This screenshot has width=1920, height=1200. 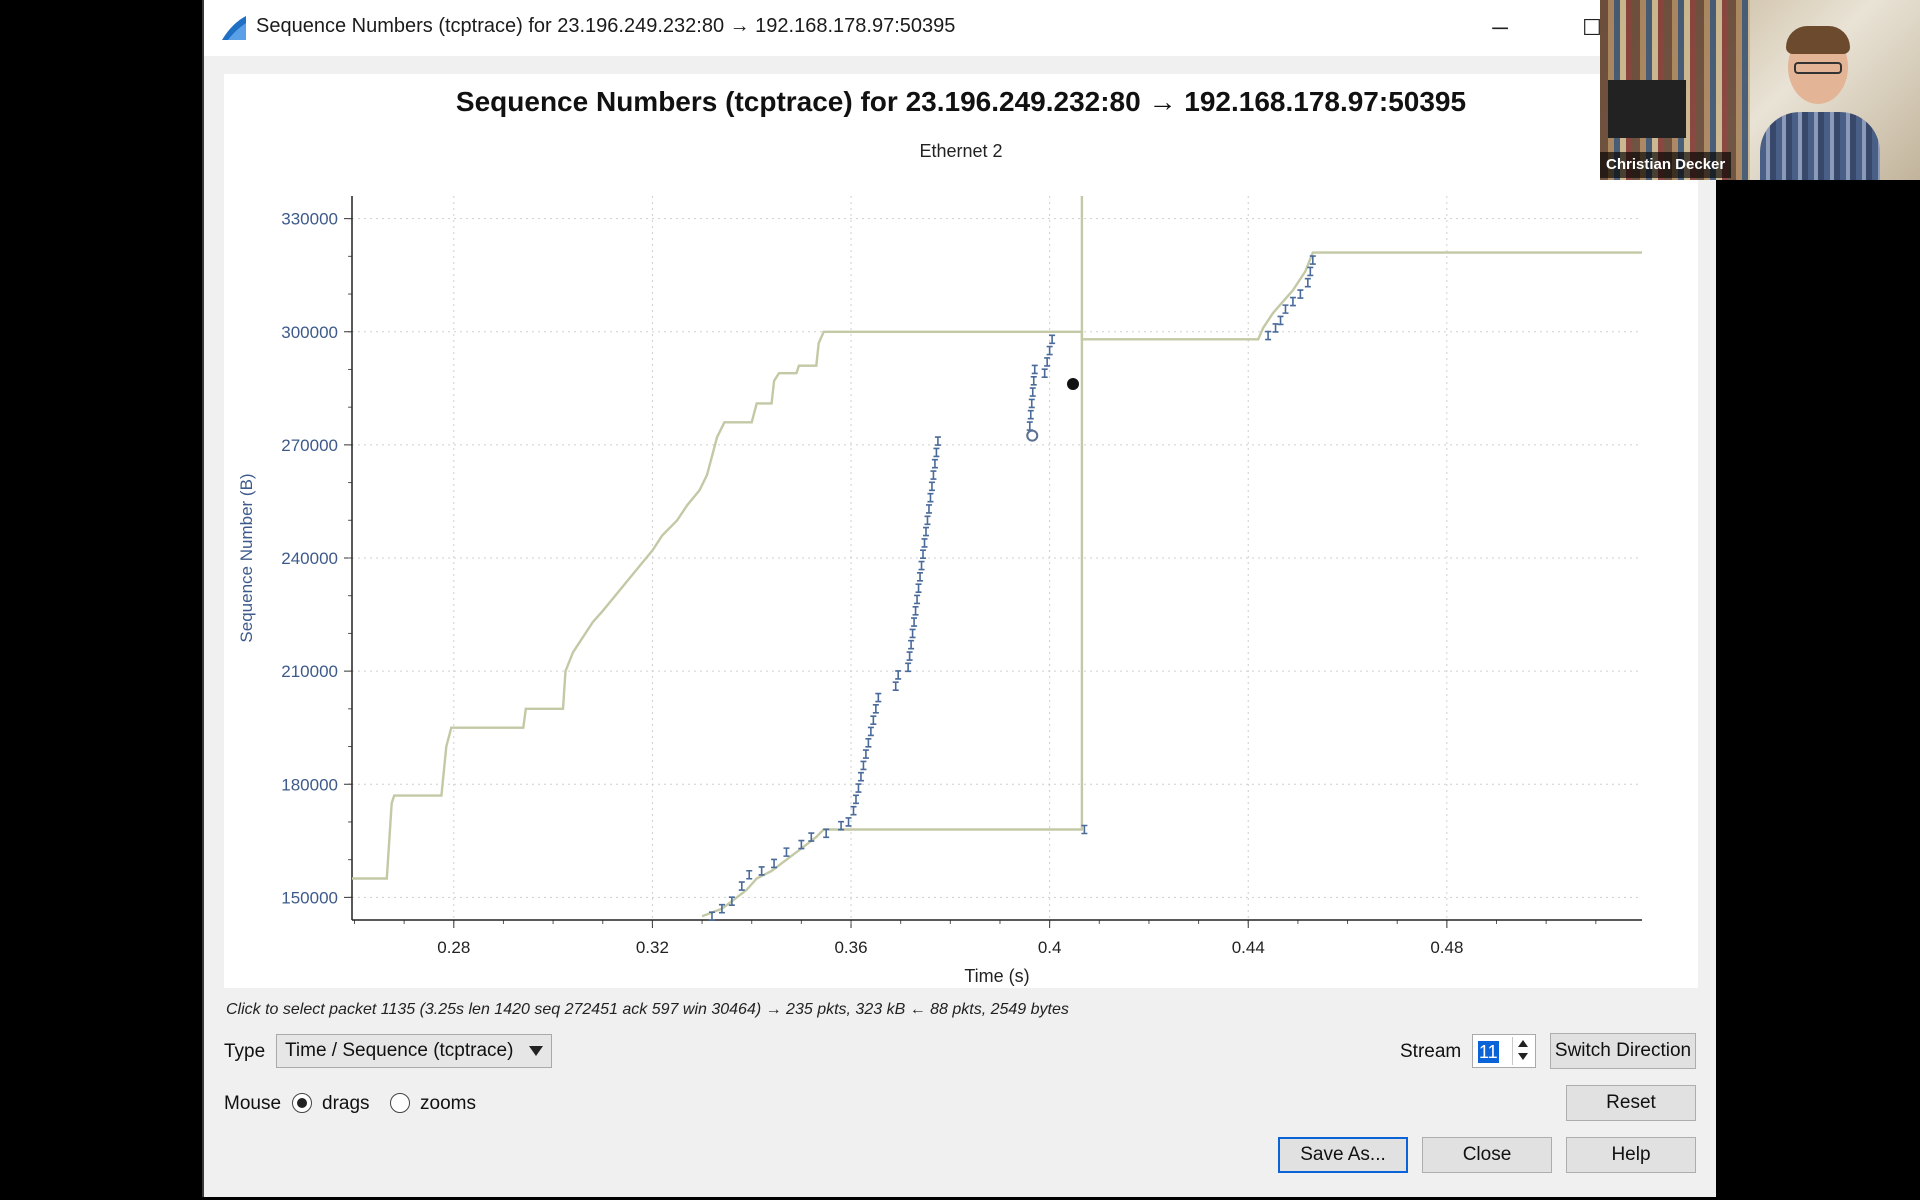 I want to click on ack-line-line, so click(x=892, y=557).